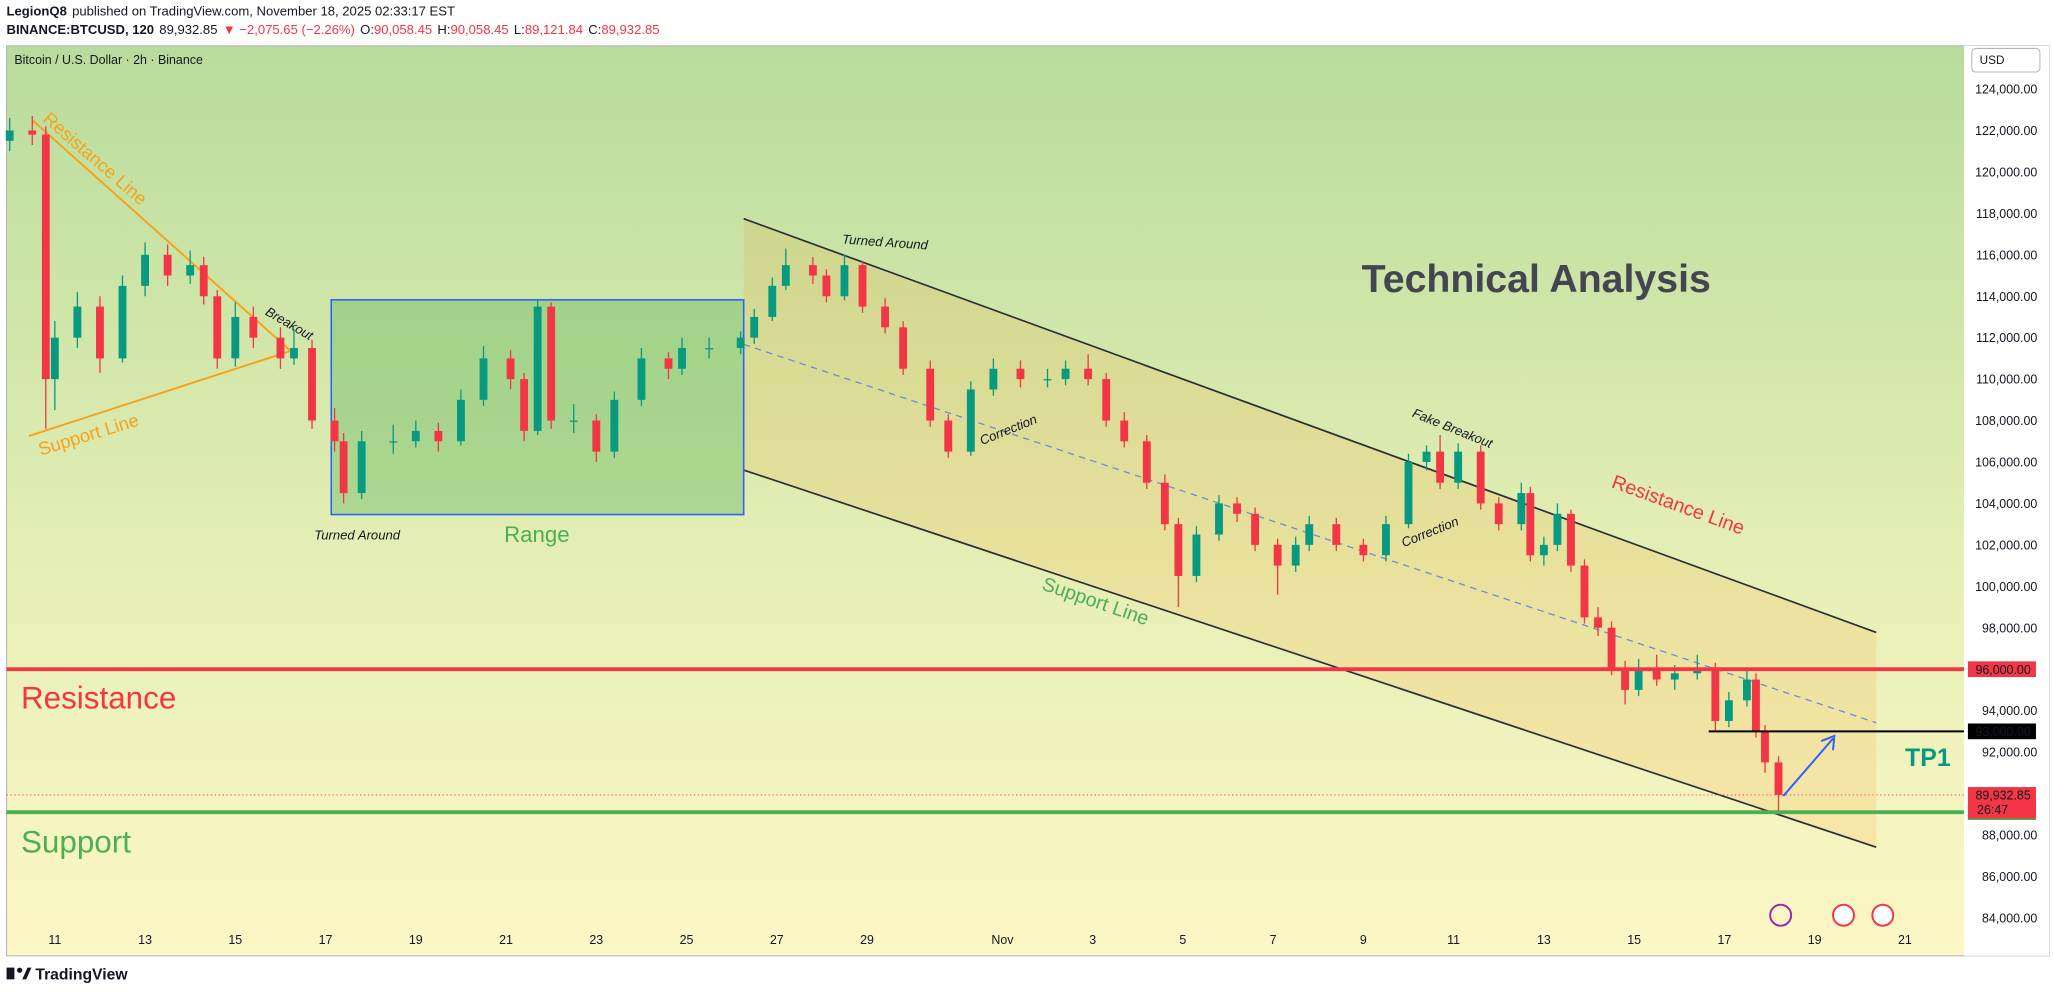 The width and height of the screenshot is (2053, 993). What do you see at coordinates (326, 940) in the screenshot?
I see `x-tick-label: 17` at bounding box center [326, 940].